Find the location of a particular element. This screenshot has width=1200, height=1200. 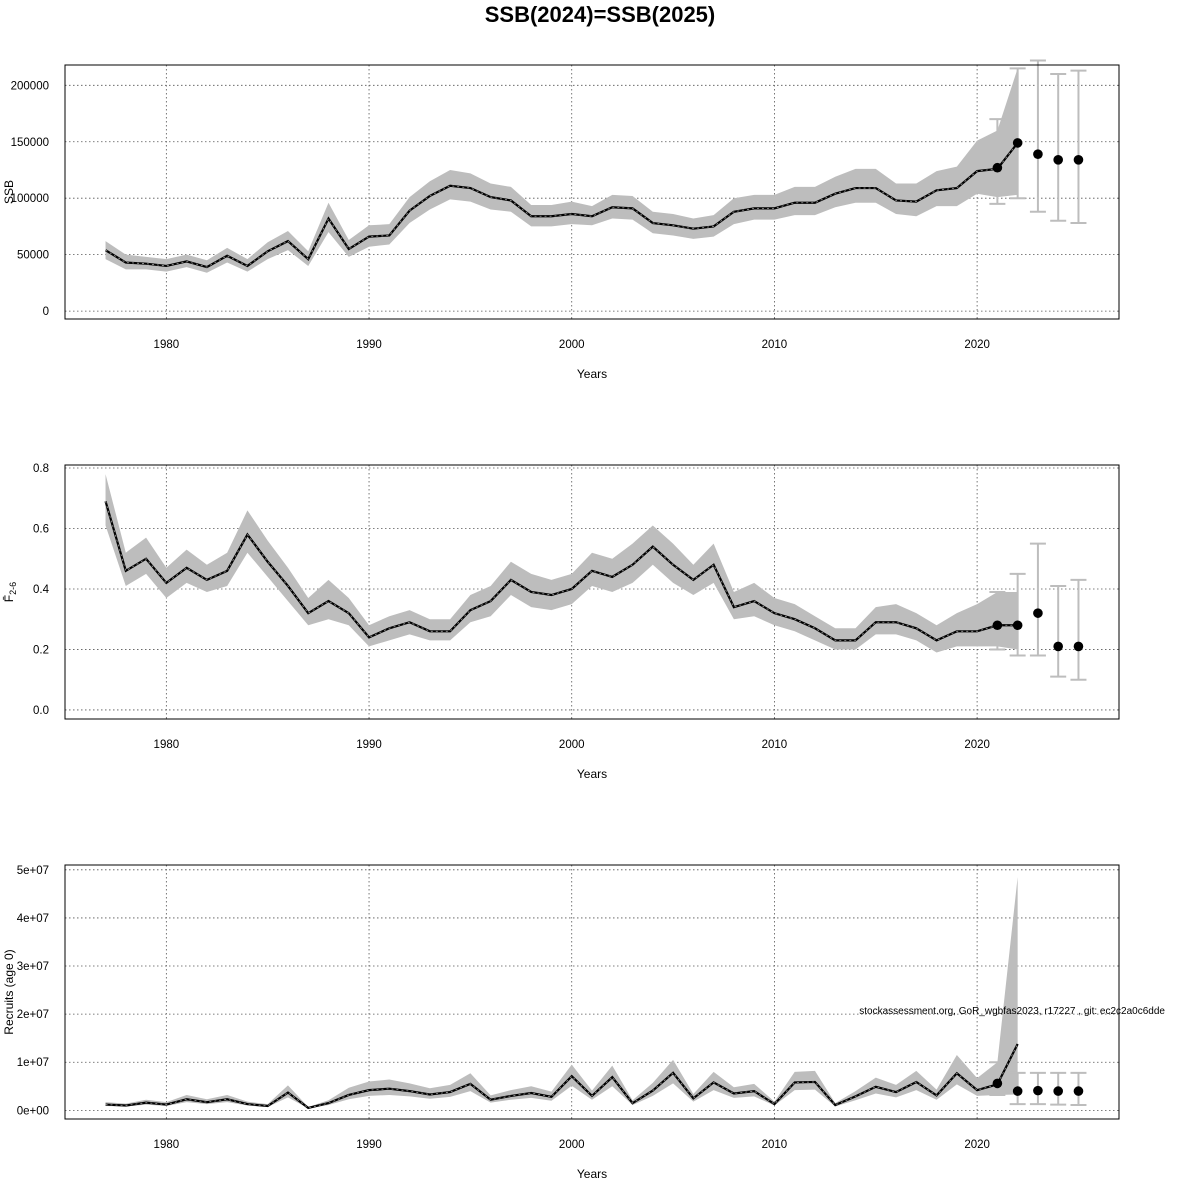

y-tick-label: 5e+07 is located at coordinates (33, 871).